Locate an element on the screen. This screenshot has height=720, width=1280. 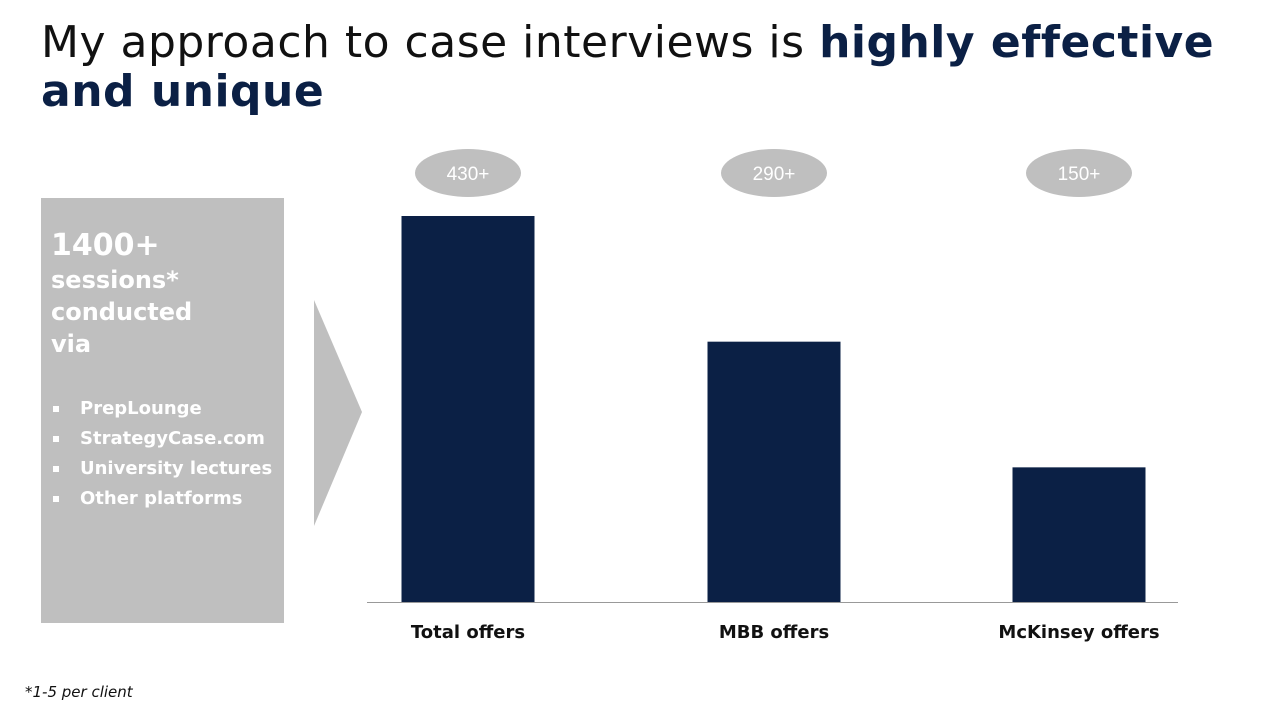
category-label: McKinsey offers is located at coordinates (1078, 632).